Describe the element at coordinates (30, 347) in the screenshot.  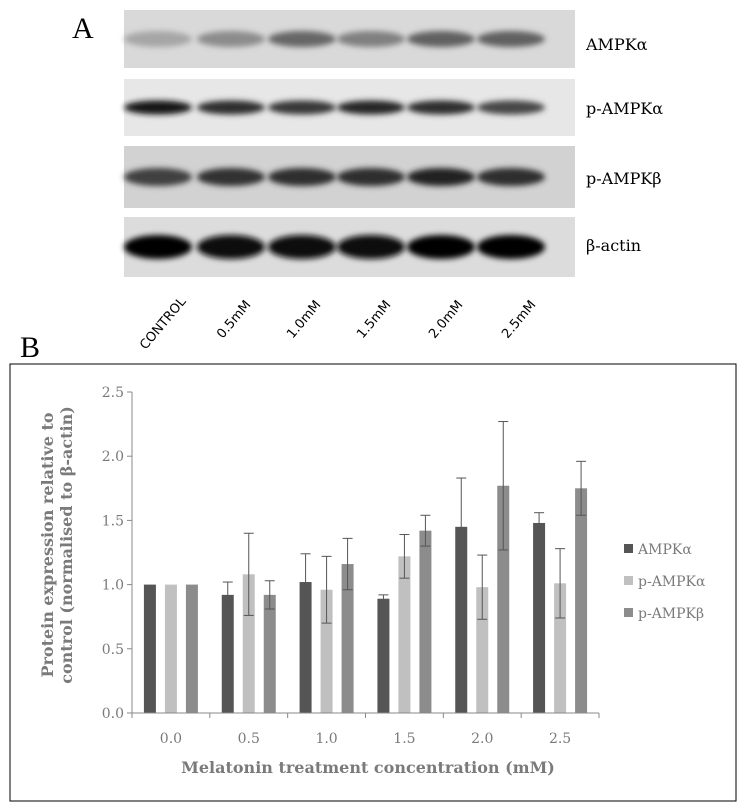
I see `panel-b-letter: B` at that location.